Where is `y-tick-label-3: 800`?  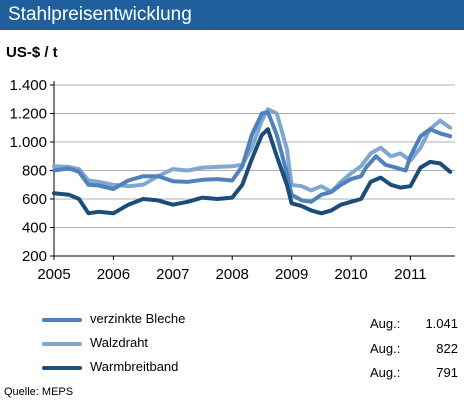
y-tick-label-3: 800 is located at coordinates (34, 171).